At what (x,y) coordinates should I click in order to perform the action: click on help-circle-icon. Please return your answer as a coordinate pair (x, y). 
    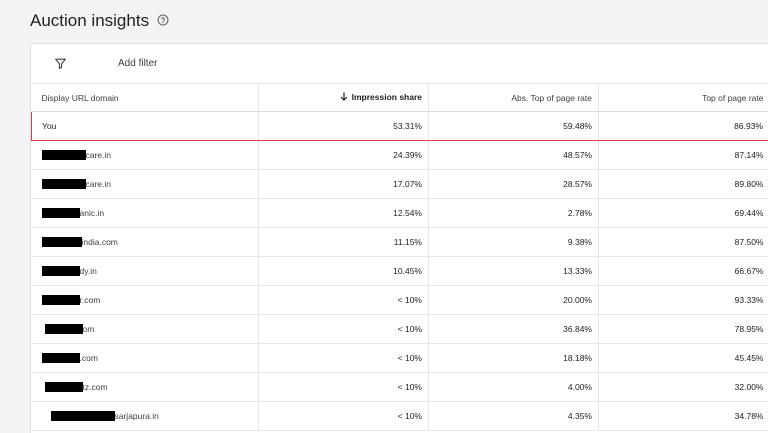
    Looking at the image, I should click on (164, 21).